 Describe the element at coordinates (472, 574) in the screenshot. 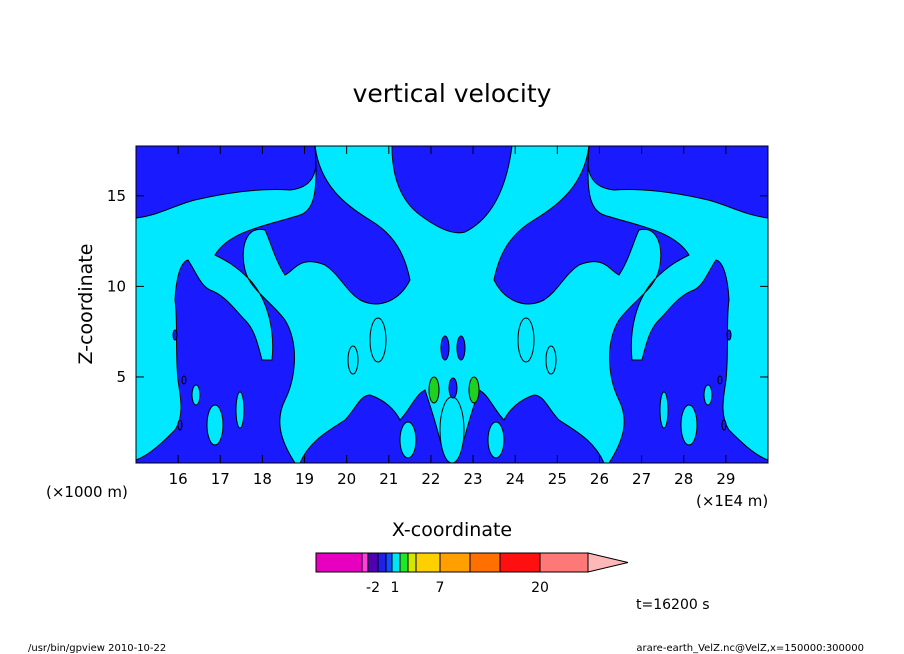

I see `colorbar: -2 1 7 20` at that location.